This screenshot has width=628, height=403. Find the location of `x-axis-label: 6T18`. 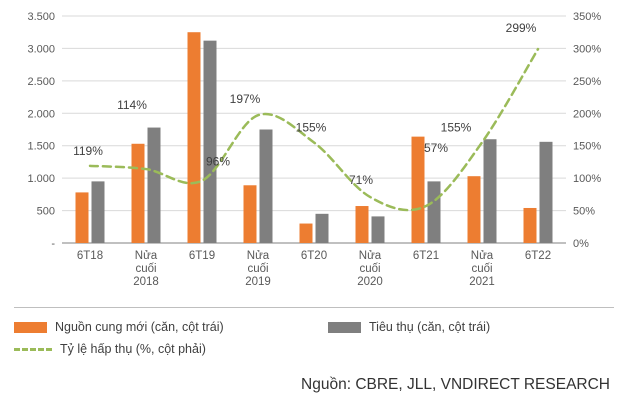

x-axis-label: 6T18 is located at coordinates (90, 256).